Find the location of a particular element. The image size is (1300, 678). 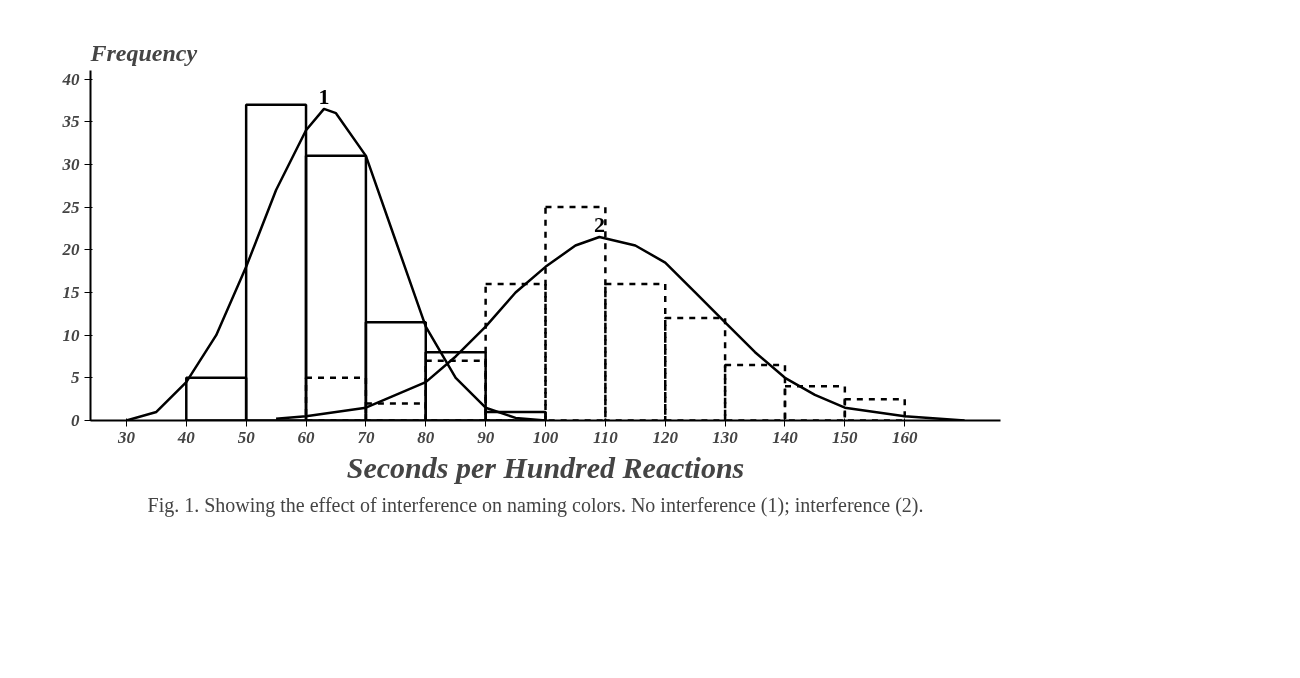

x-tick-label: 40 is located at coordinates (186, 437).